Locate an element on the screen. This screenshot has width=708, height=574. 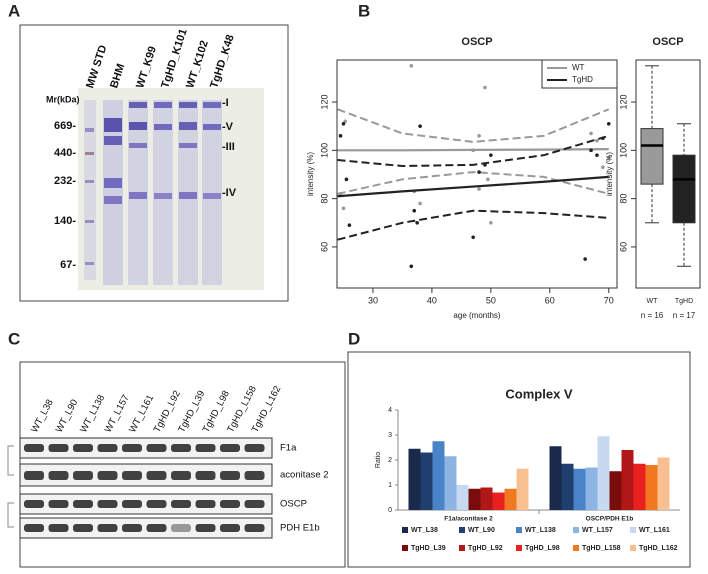
y-tick-label: 120 is located at coordinates (324, 102).